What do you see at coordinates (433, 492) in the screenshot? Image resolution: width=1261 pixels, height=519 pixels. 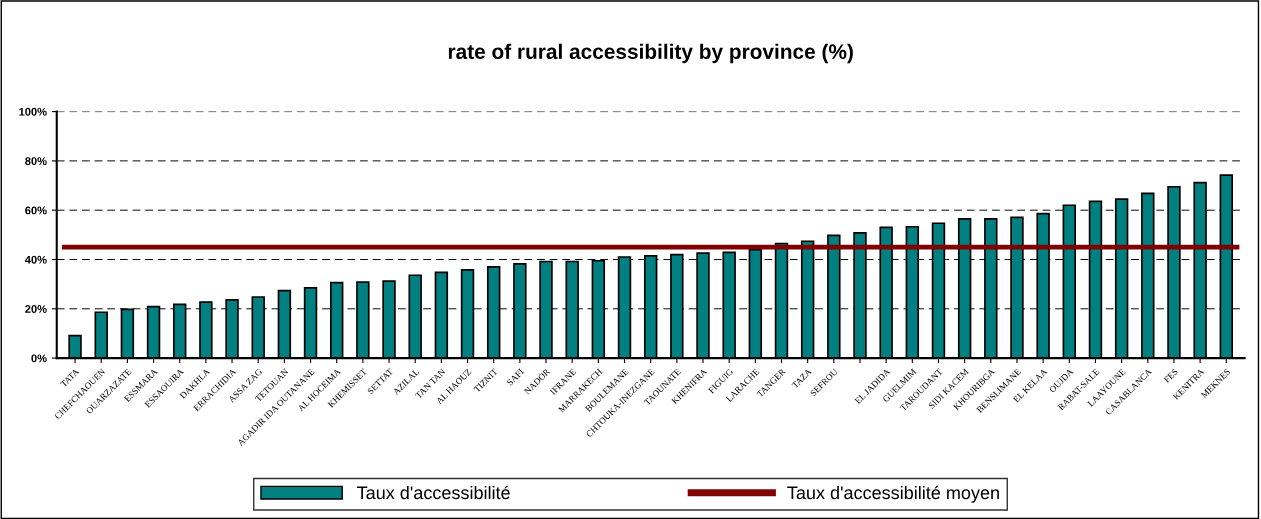 I see `legend-label: Taux d'accessibilité` at bounding box center [433, 492].